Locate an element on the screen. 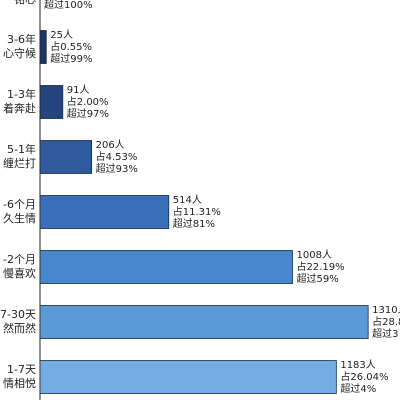 The image size is (400, 400). share-label: 占0.55% is located at coordinates (71, 46).